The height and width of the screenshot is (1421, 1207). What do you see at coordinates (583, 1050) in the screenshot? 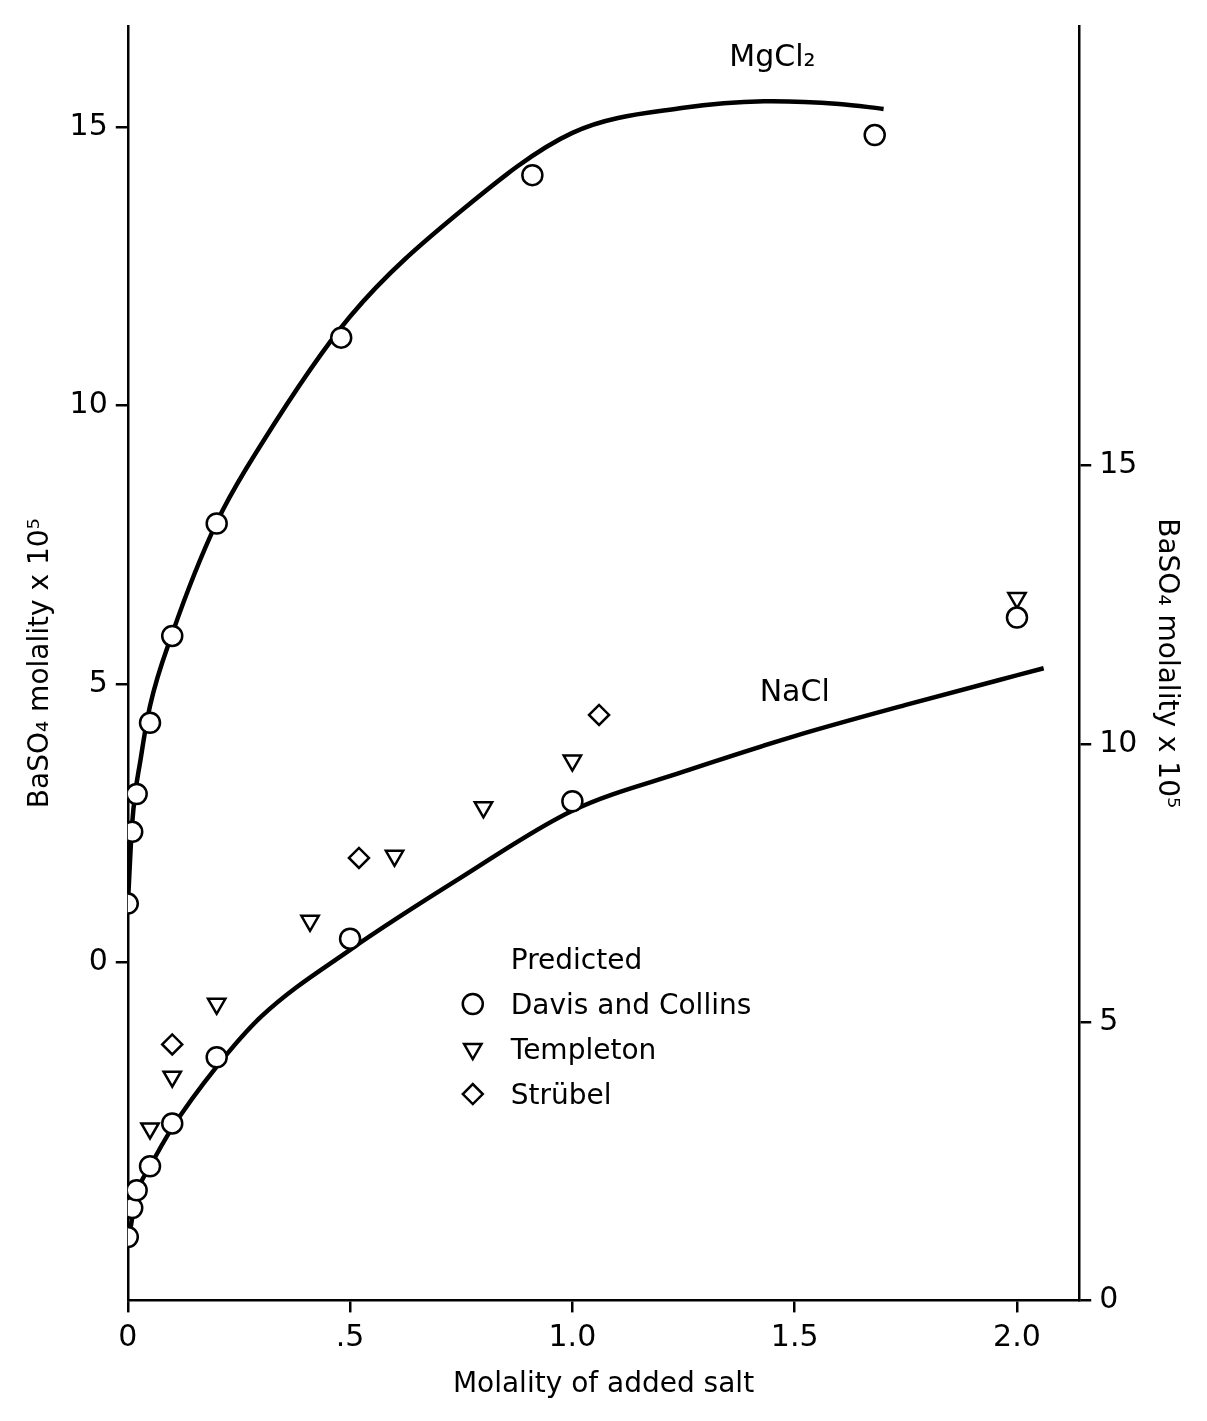
I see `legend-label: Templeton` at bounding box center [583, 1050].